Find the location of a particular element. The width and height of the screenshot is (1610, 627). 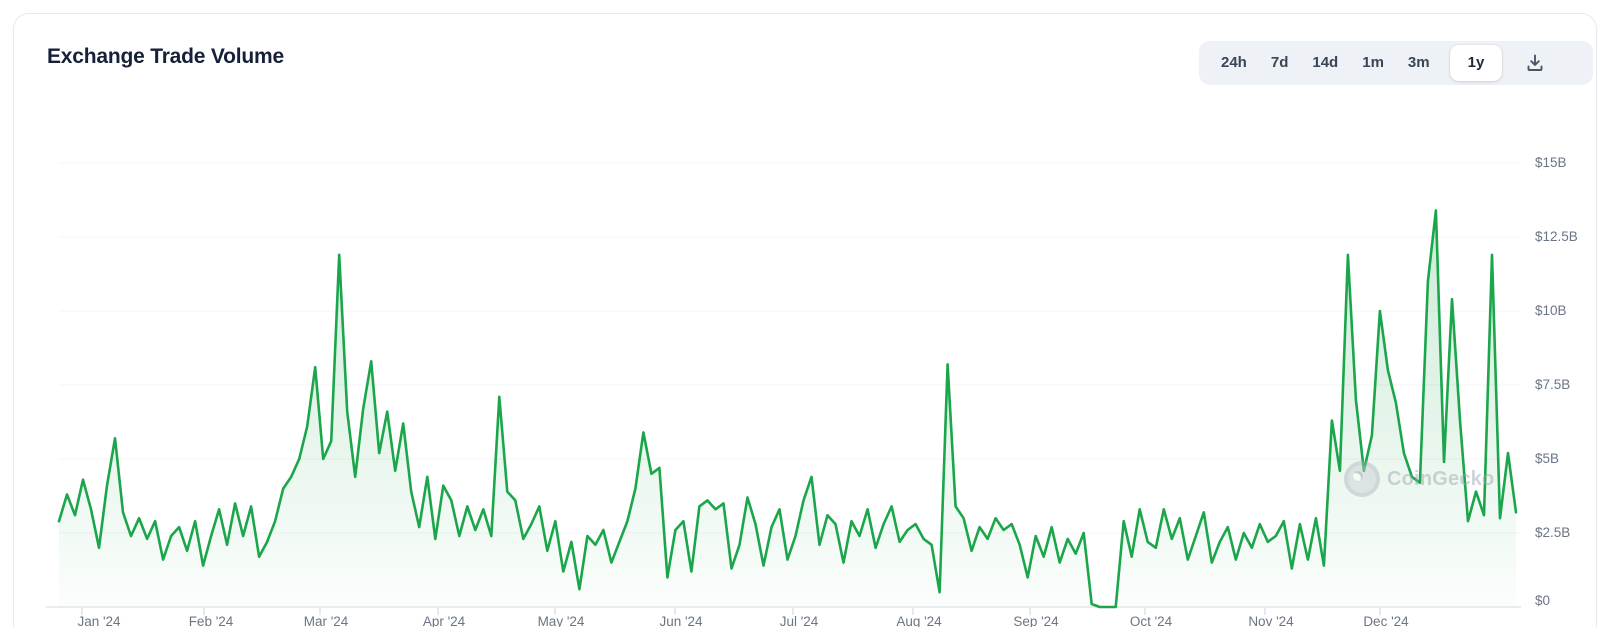

x-axis-label: Oct '24 is located at coordinates (1151, 620).